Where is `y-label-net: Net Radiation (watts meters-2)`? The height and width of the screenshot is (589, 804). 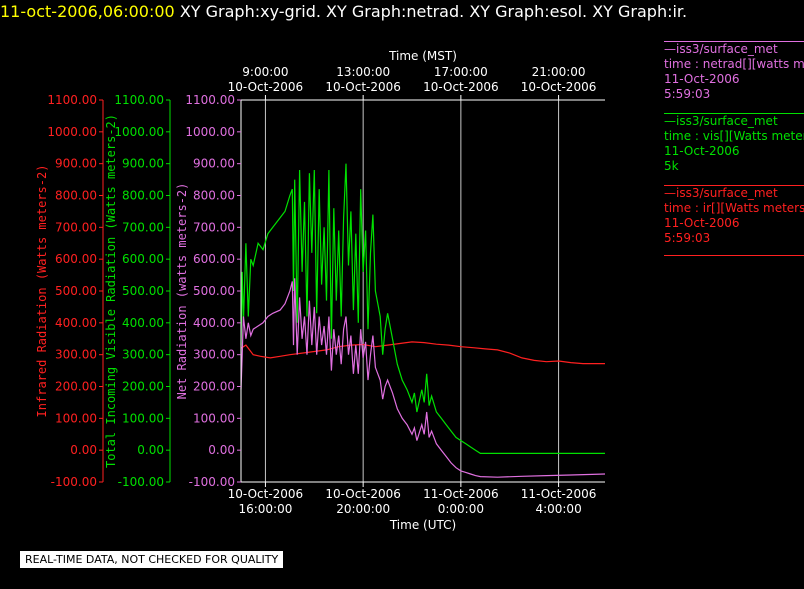
y-label-net: Net Radiation (watts meters-2) is located at coordinates (182, 291).